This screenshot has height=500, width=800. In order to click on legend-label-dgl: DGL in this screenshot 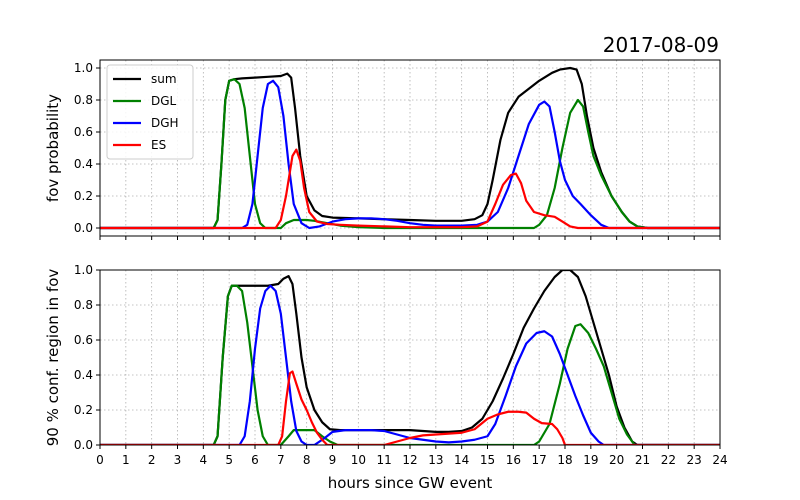, I will do `click(164, 101)`.